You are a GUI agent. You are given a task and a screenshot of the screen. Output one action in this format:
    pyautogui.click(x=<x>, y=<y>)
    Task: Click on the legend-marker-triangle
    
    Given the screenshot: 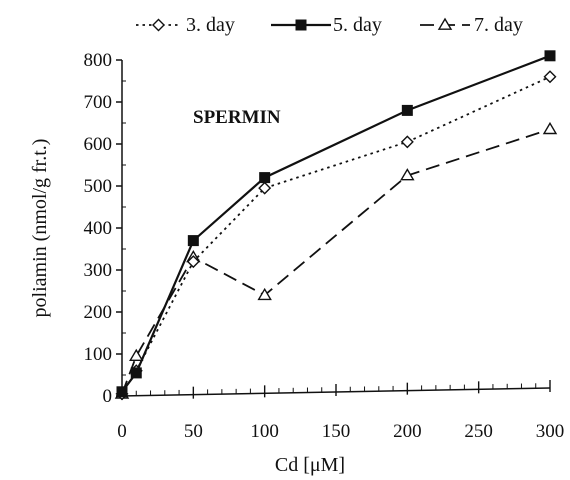 What is the action you would take?
    pyautogui.click(x=445, y=23)
    